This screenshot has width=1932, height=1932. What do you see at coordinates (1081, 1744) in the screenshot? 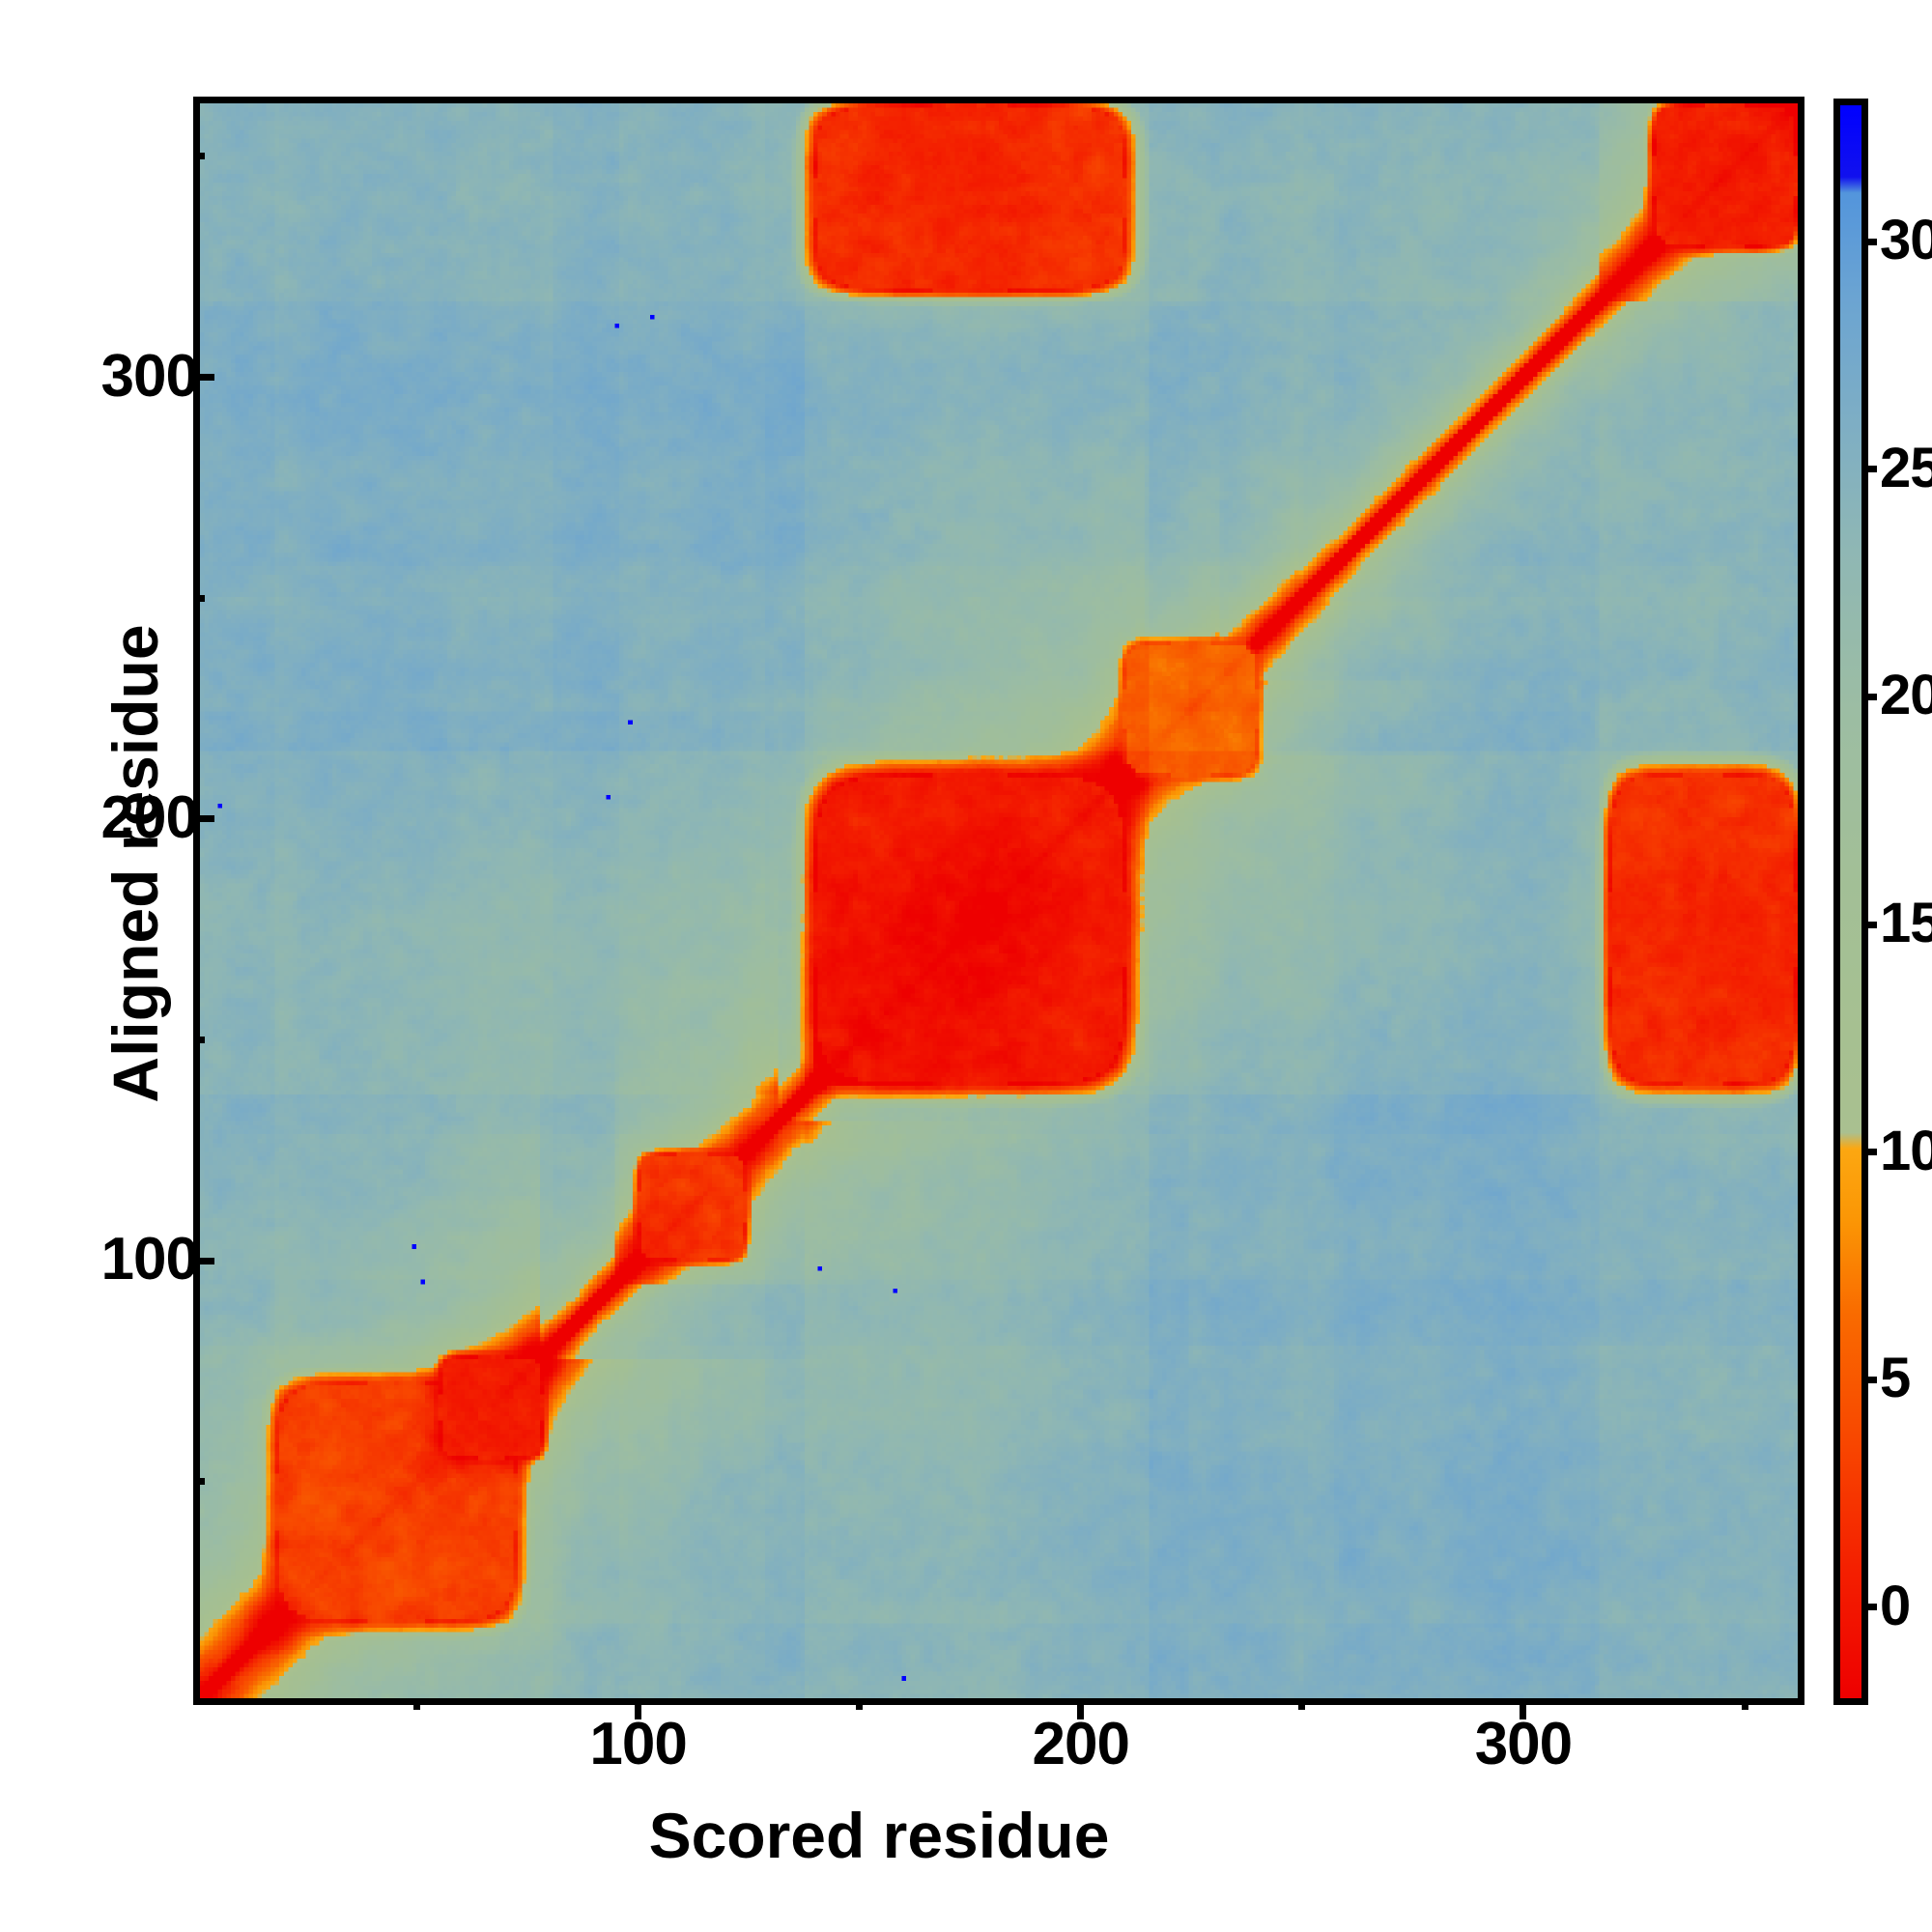
I see `x-tick-label: 200` at bounding box center [1081, 1744].